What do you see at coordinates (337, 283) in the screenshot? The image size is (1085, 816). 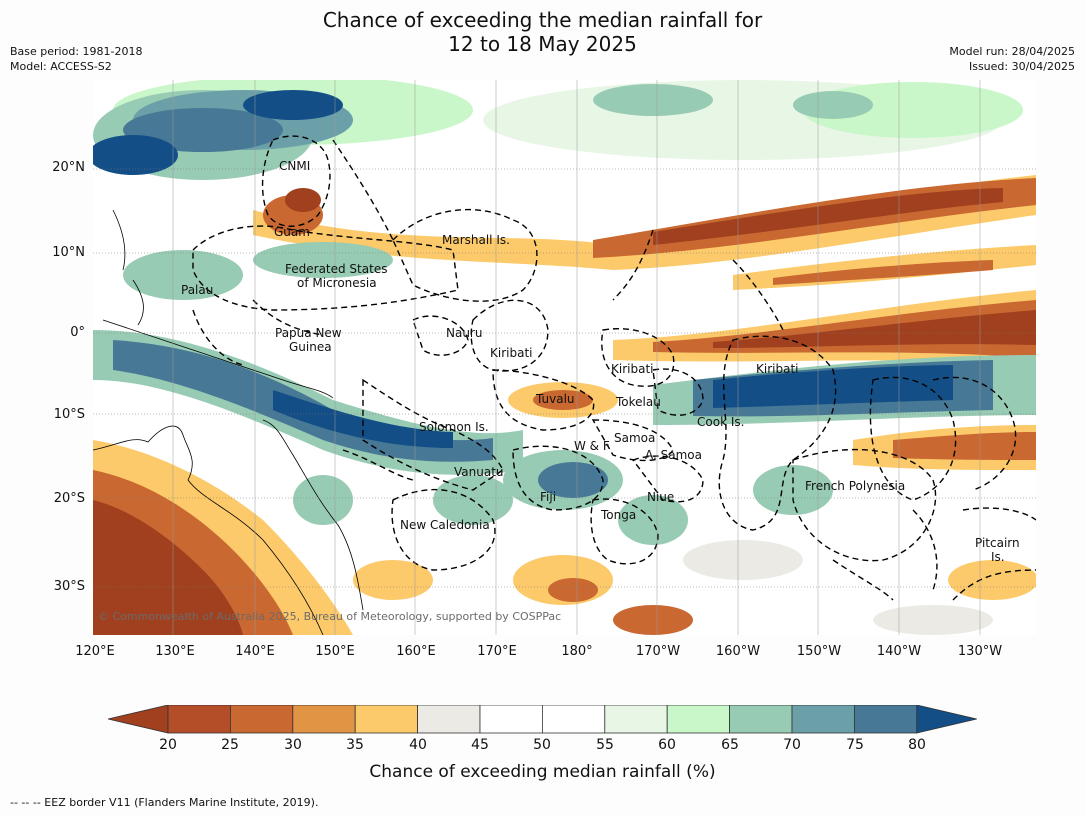 I see `place-label-fsm-line2: of Micronesia` at bounding box center [337, 283].